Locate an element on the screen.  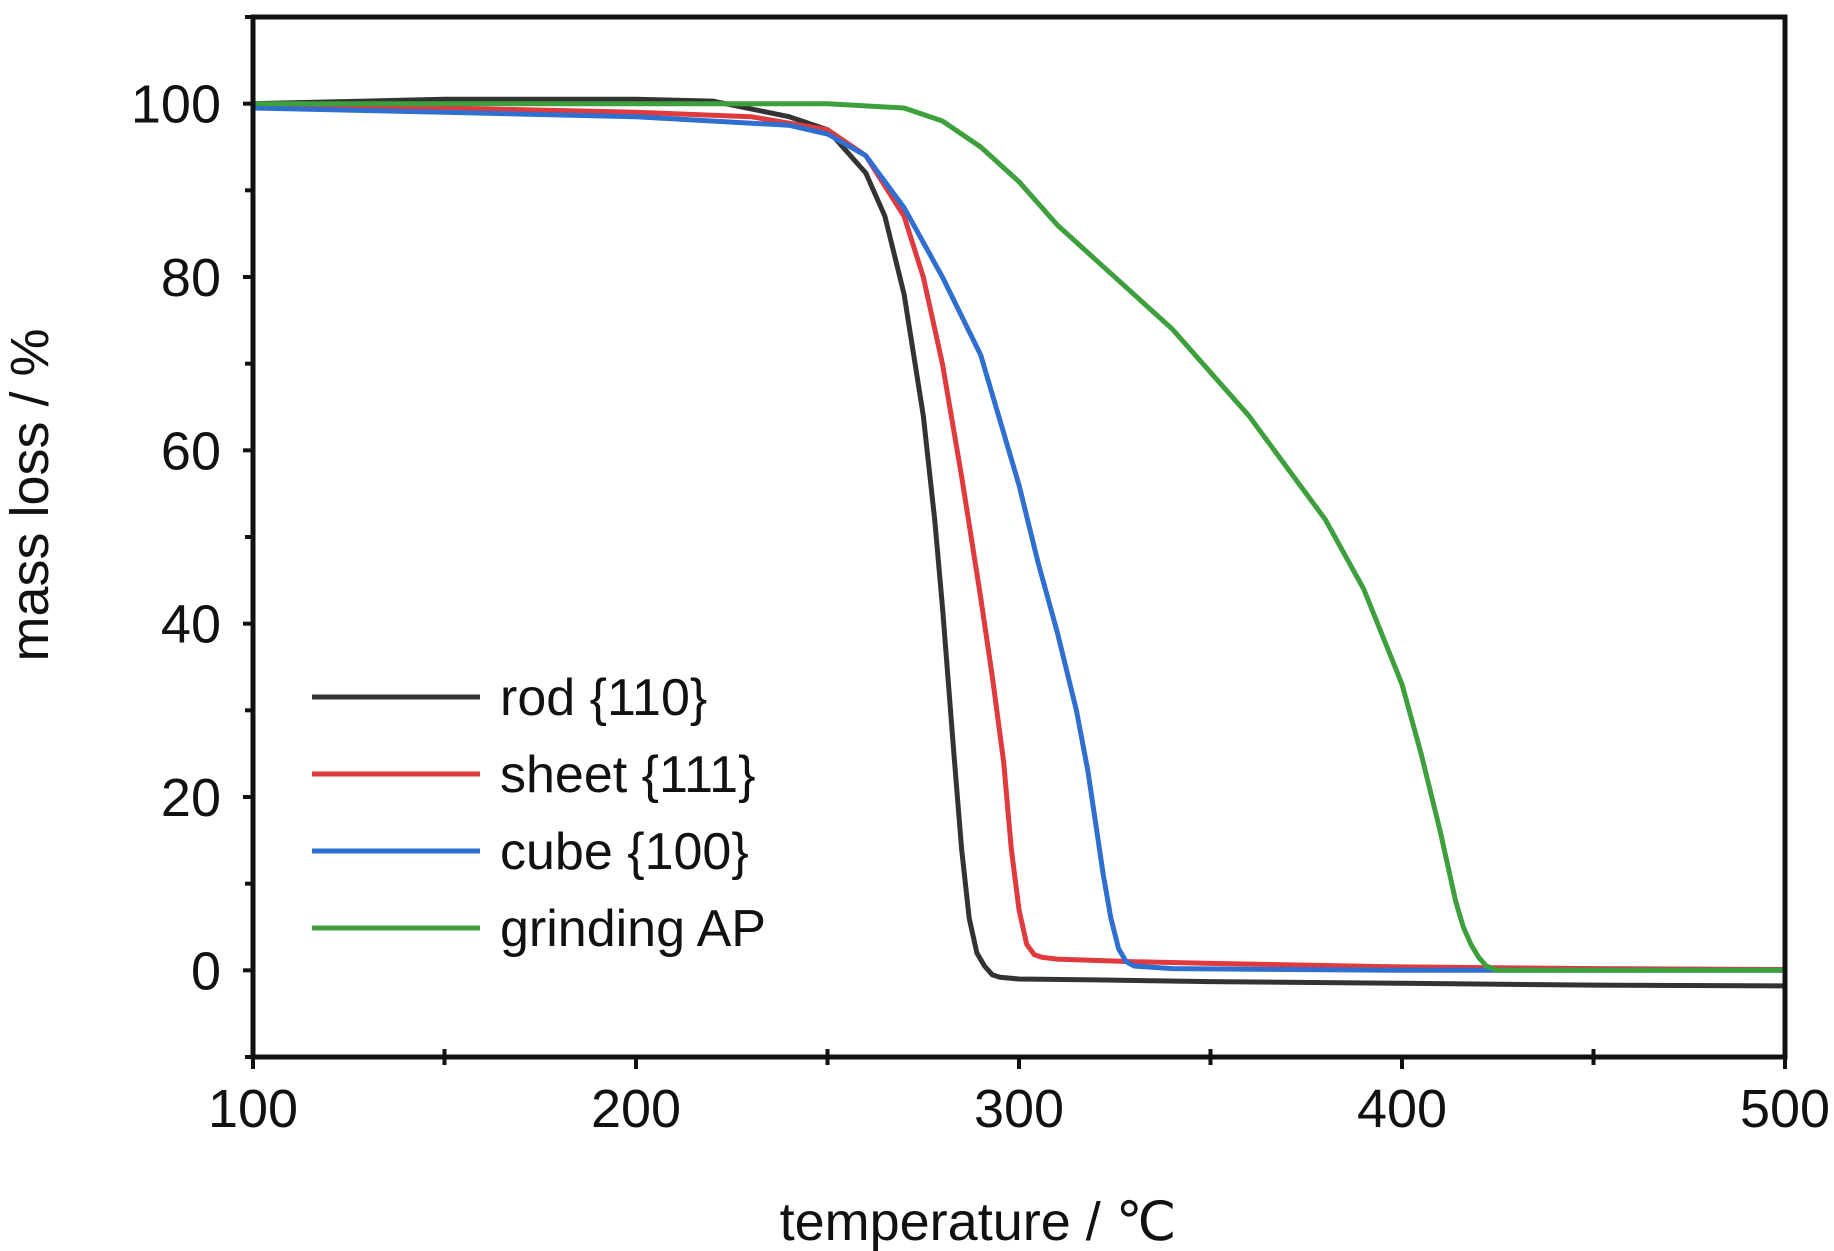
legend-label: cube {100} is located at coordinates (624, 852).